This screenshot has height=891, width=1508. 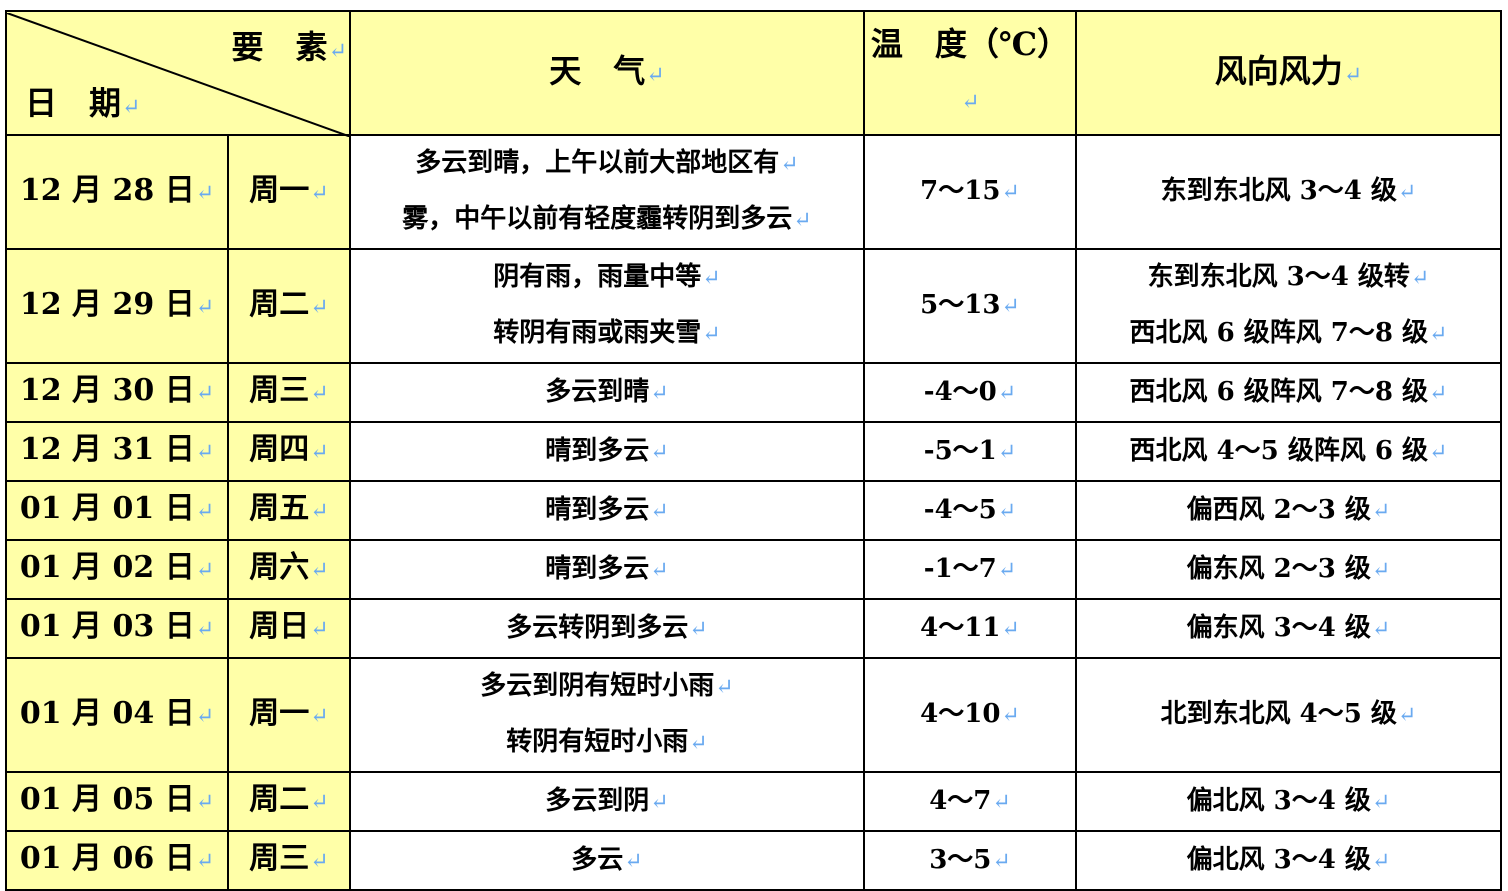 I want to click on text-line: 01 月 02 日↵, so click(x=117, y=569).